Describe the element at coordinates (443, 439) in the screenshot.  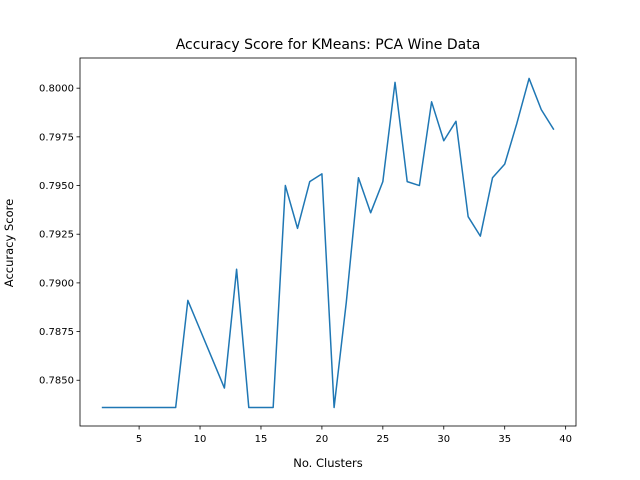
I see `x-tick-label: 30` at that location.